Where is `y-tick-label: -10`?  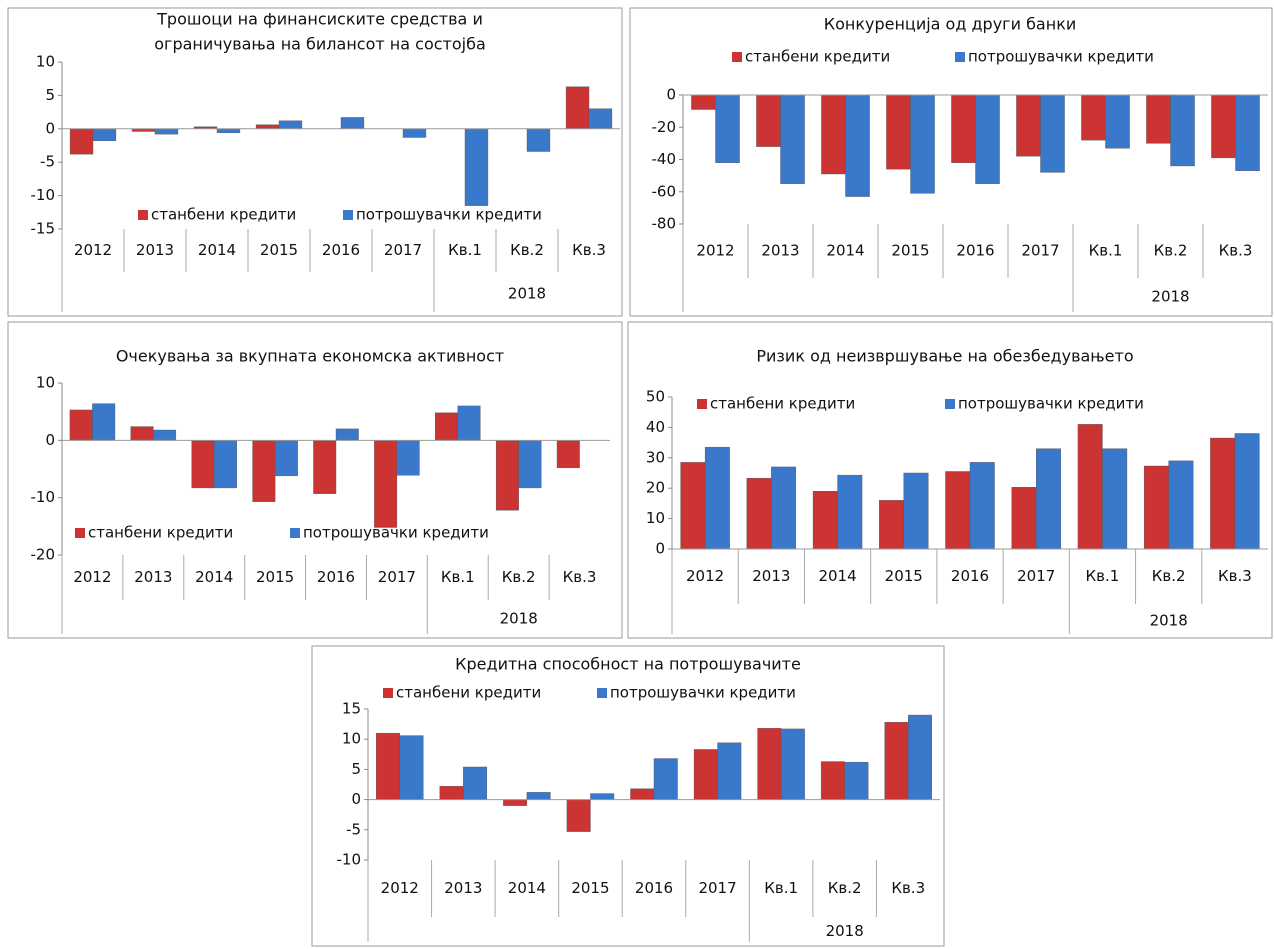 y-tick-label: -10 is located at coordinates (43, 497).